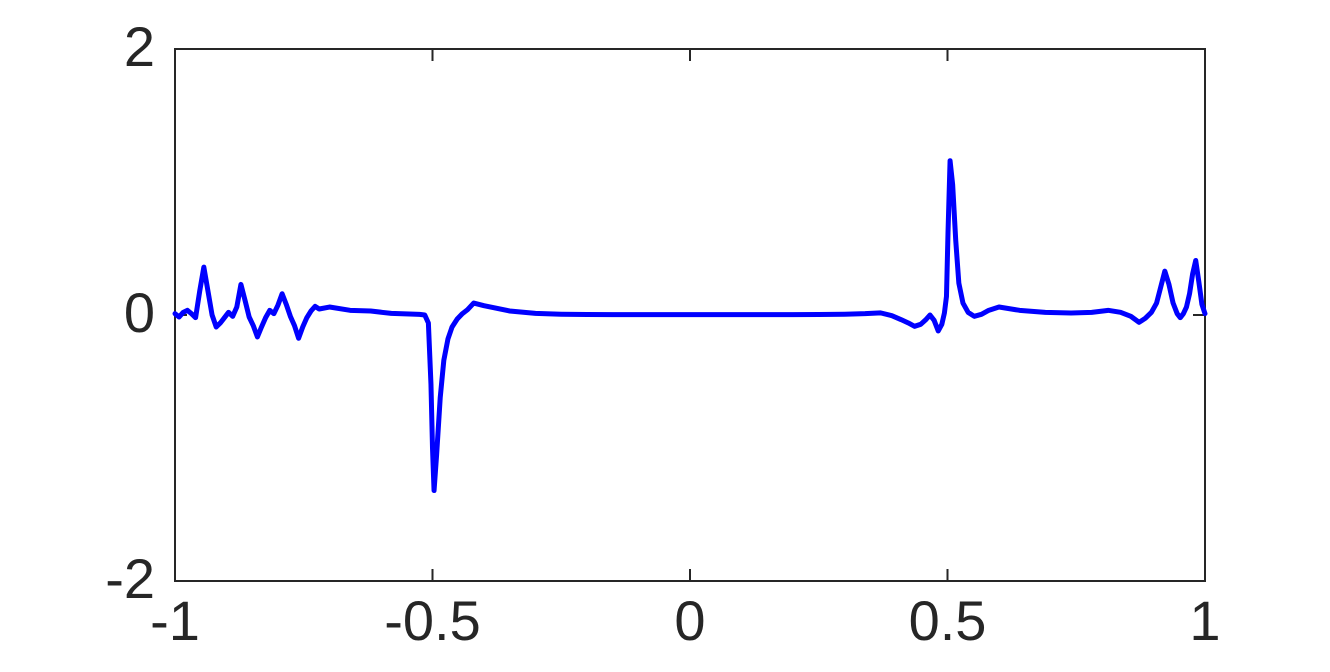 Image resolution: width=1330 pixels, height=672 pixels. What do you see at coordinates (175, 620) in the screenshot?
I see `x-tick-label: -1` at bounding box center [175, 620].